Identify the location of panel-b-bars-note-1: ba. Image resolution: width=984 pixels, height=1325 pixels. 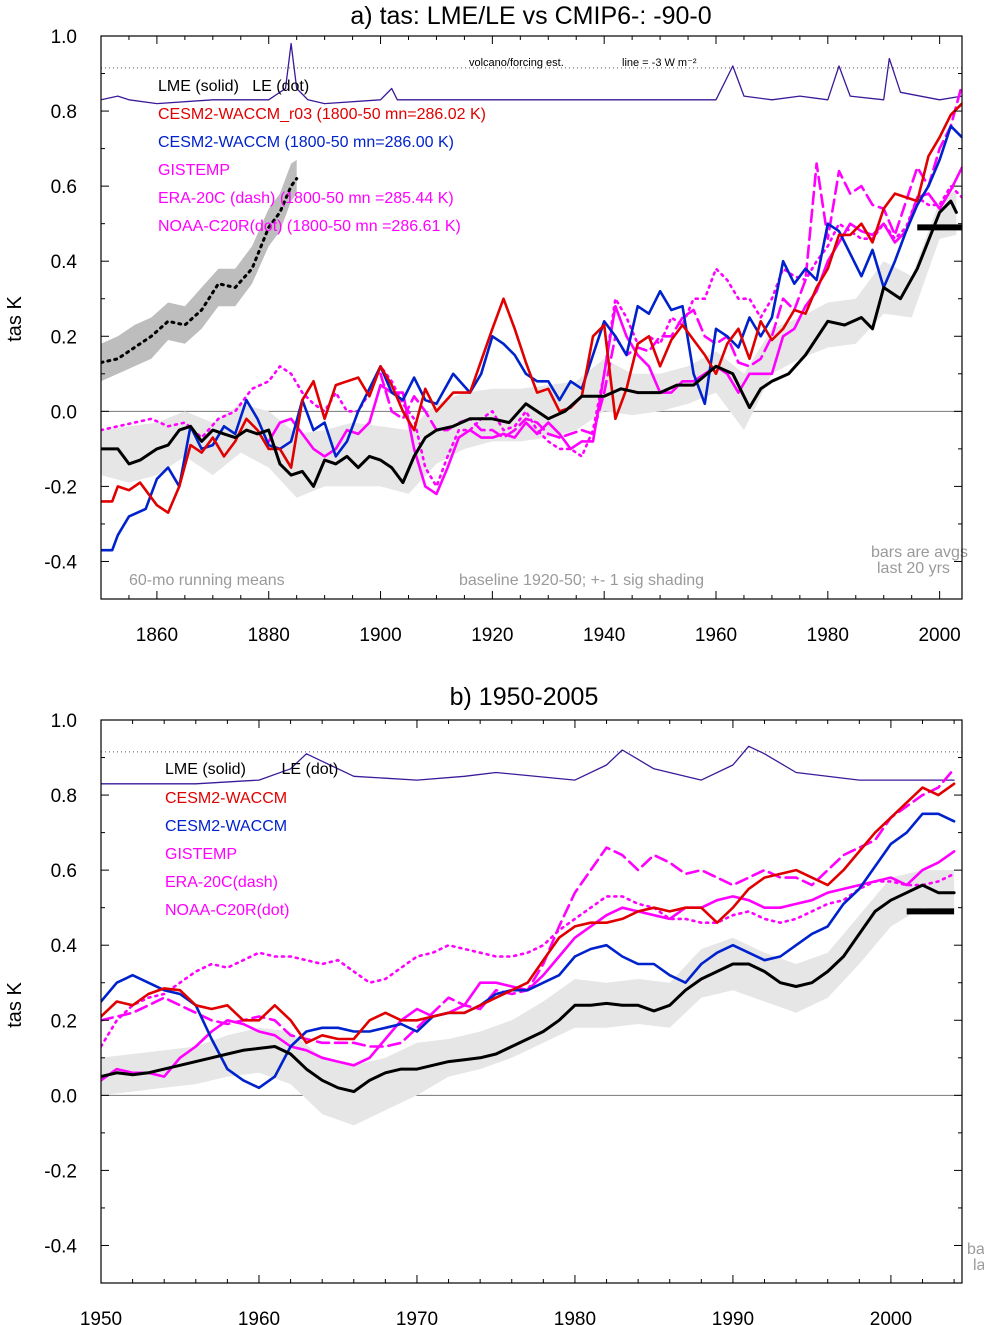
(975, 1249).